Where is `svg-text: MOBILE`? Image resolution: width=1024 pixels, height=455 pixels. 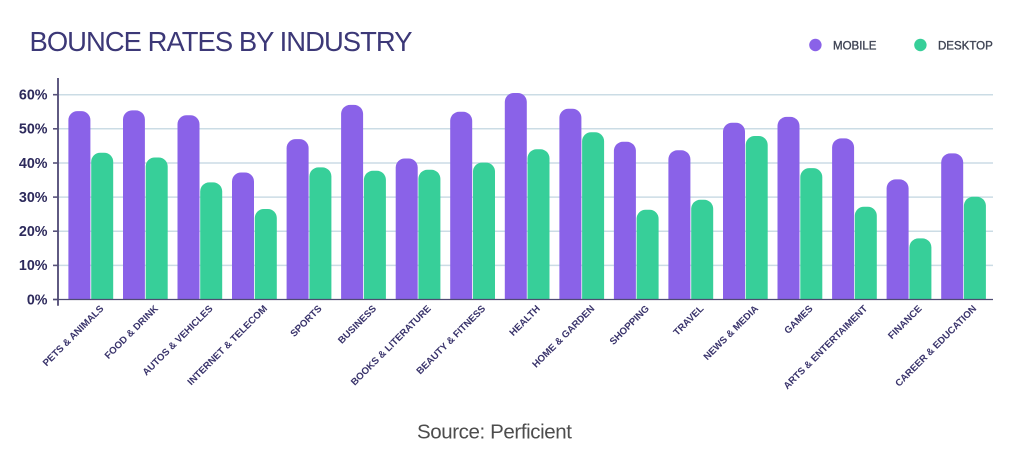
svg-text: MOBILE is located at coordinates (855, 46).